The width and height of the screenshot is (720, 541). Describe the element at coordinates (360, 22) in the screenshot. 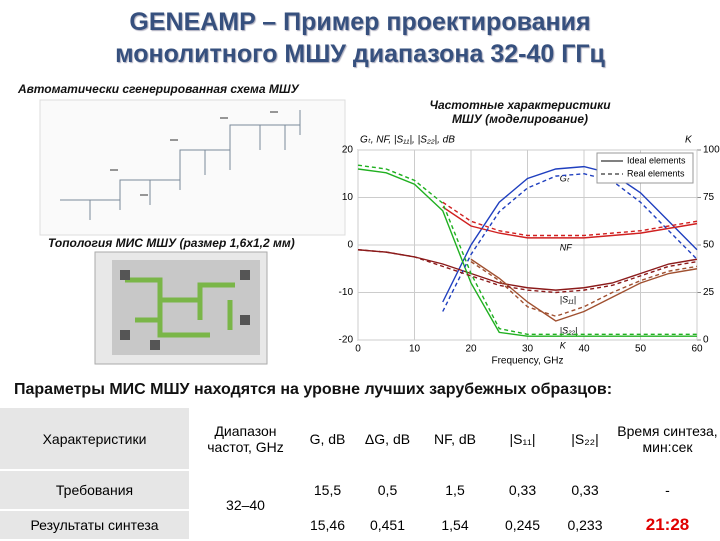

I see `title: GENEAMP – Пример проектирования` at that location.